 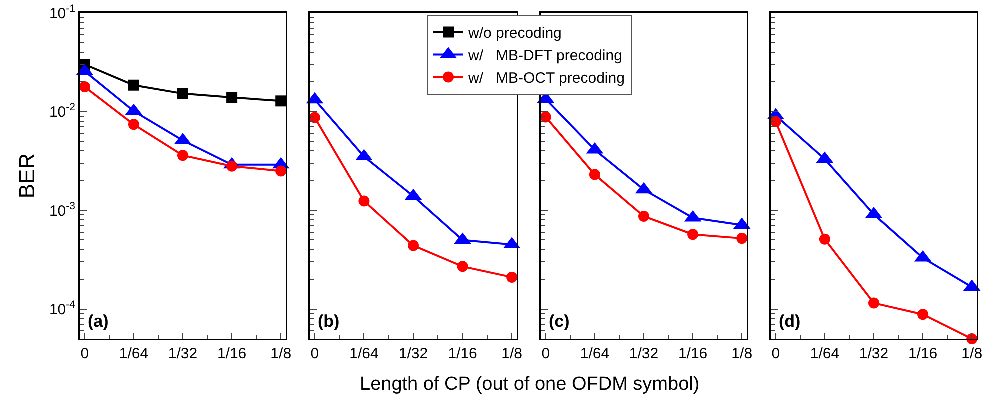 I want to click on annotation: (d), so click(x=790, y=321).